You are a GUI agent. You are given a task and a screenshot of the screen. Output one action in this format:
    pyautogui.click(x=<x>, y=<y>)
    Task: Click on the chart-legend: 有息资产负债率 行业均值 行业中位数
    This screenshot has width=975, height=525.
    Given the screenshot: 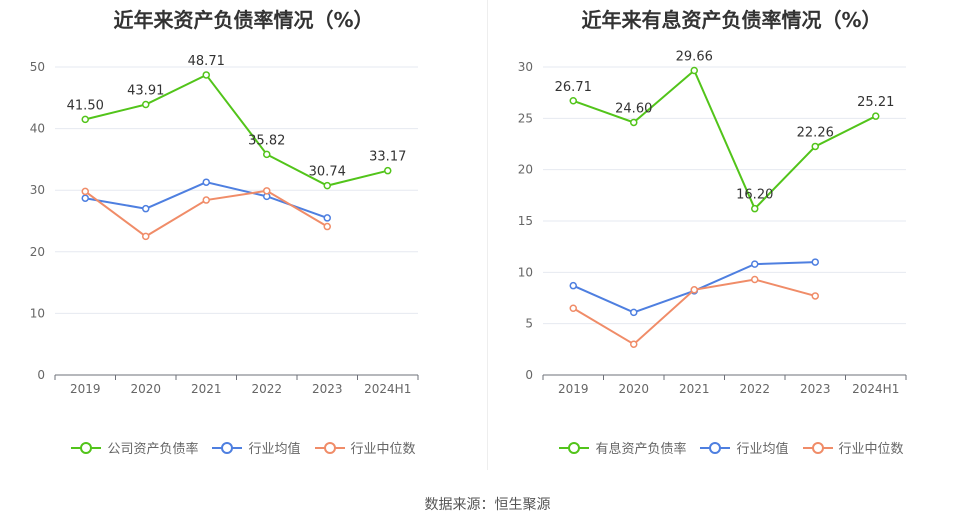 What is the action you would take?
    pyautogui.click(x=731, y=447)
    